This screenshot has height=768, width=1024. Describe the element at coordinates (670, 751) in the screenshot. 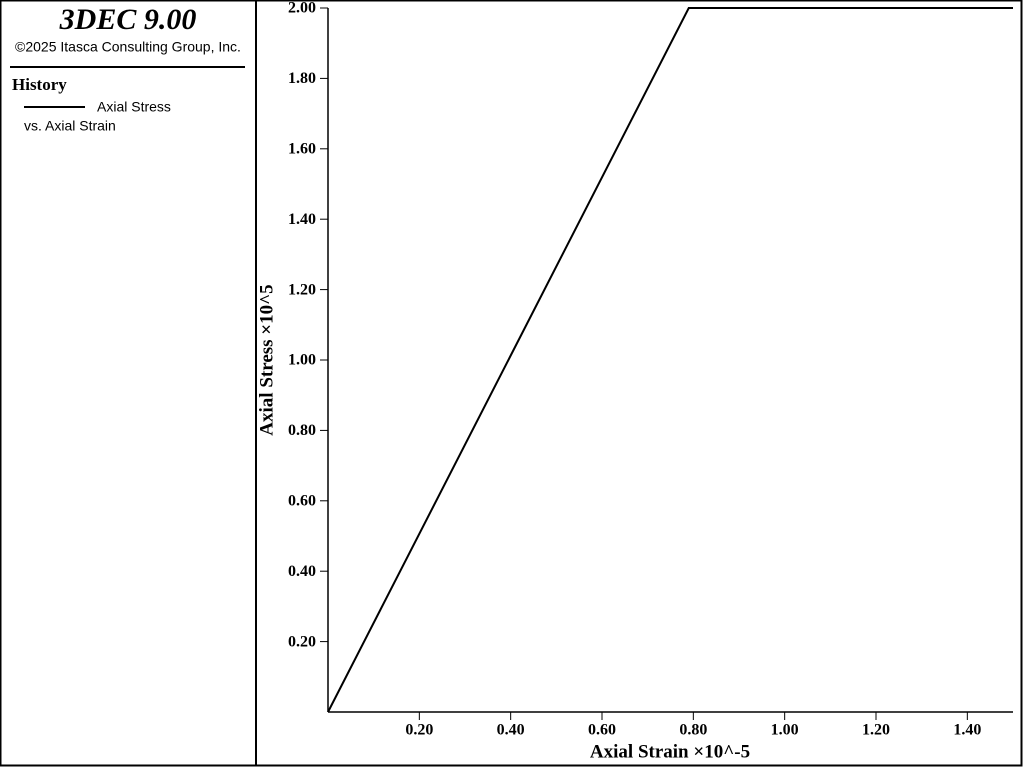

I see `x-axis-title: Axial Strain ×10^-5` at that location.